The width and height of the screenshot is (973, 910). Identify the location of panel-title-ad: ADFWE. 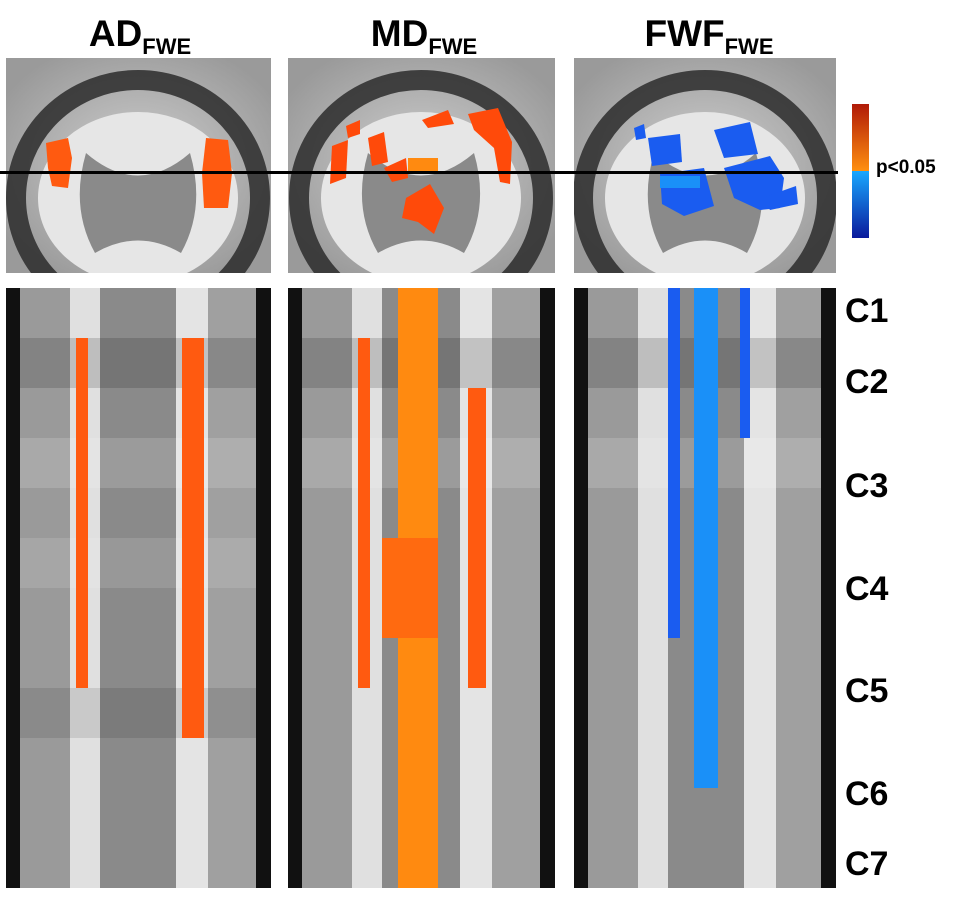
(140, 36).